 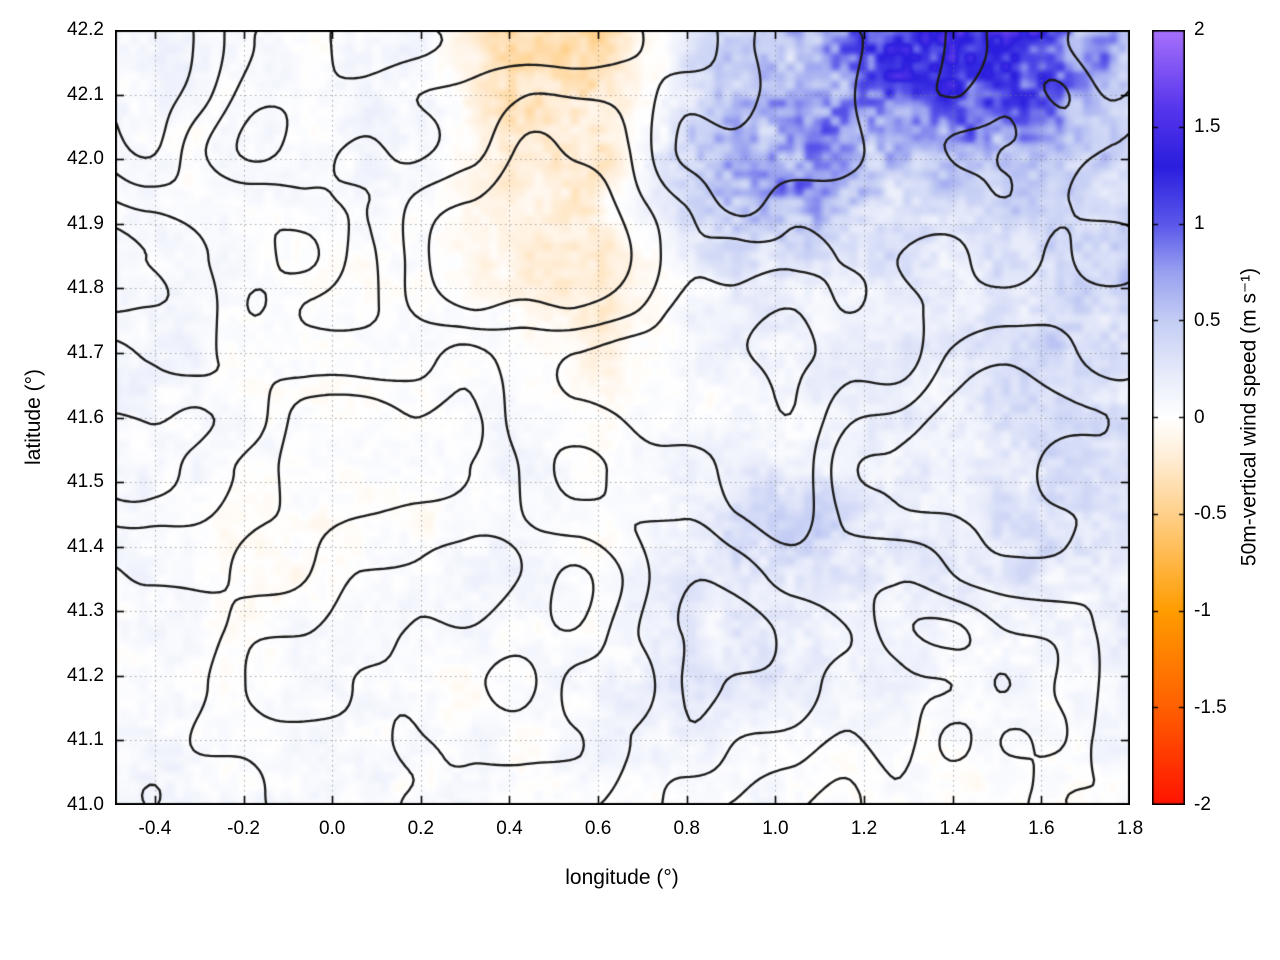 I want to click on colorbar-label: 50m-vertical wind speed (m s⁻¹), so click(x=1249, y=417).